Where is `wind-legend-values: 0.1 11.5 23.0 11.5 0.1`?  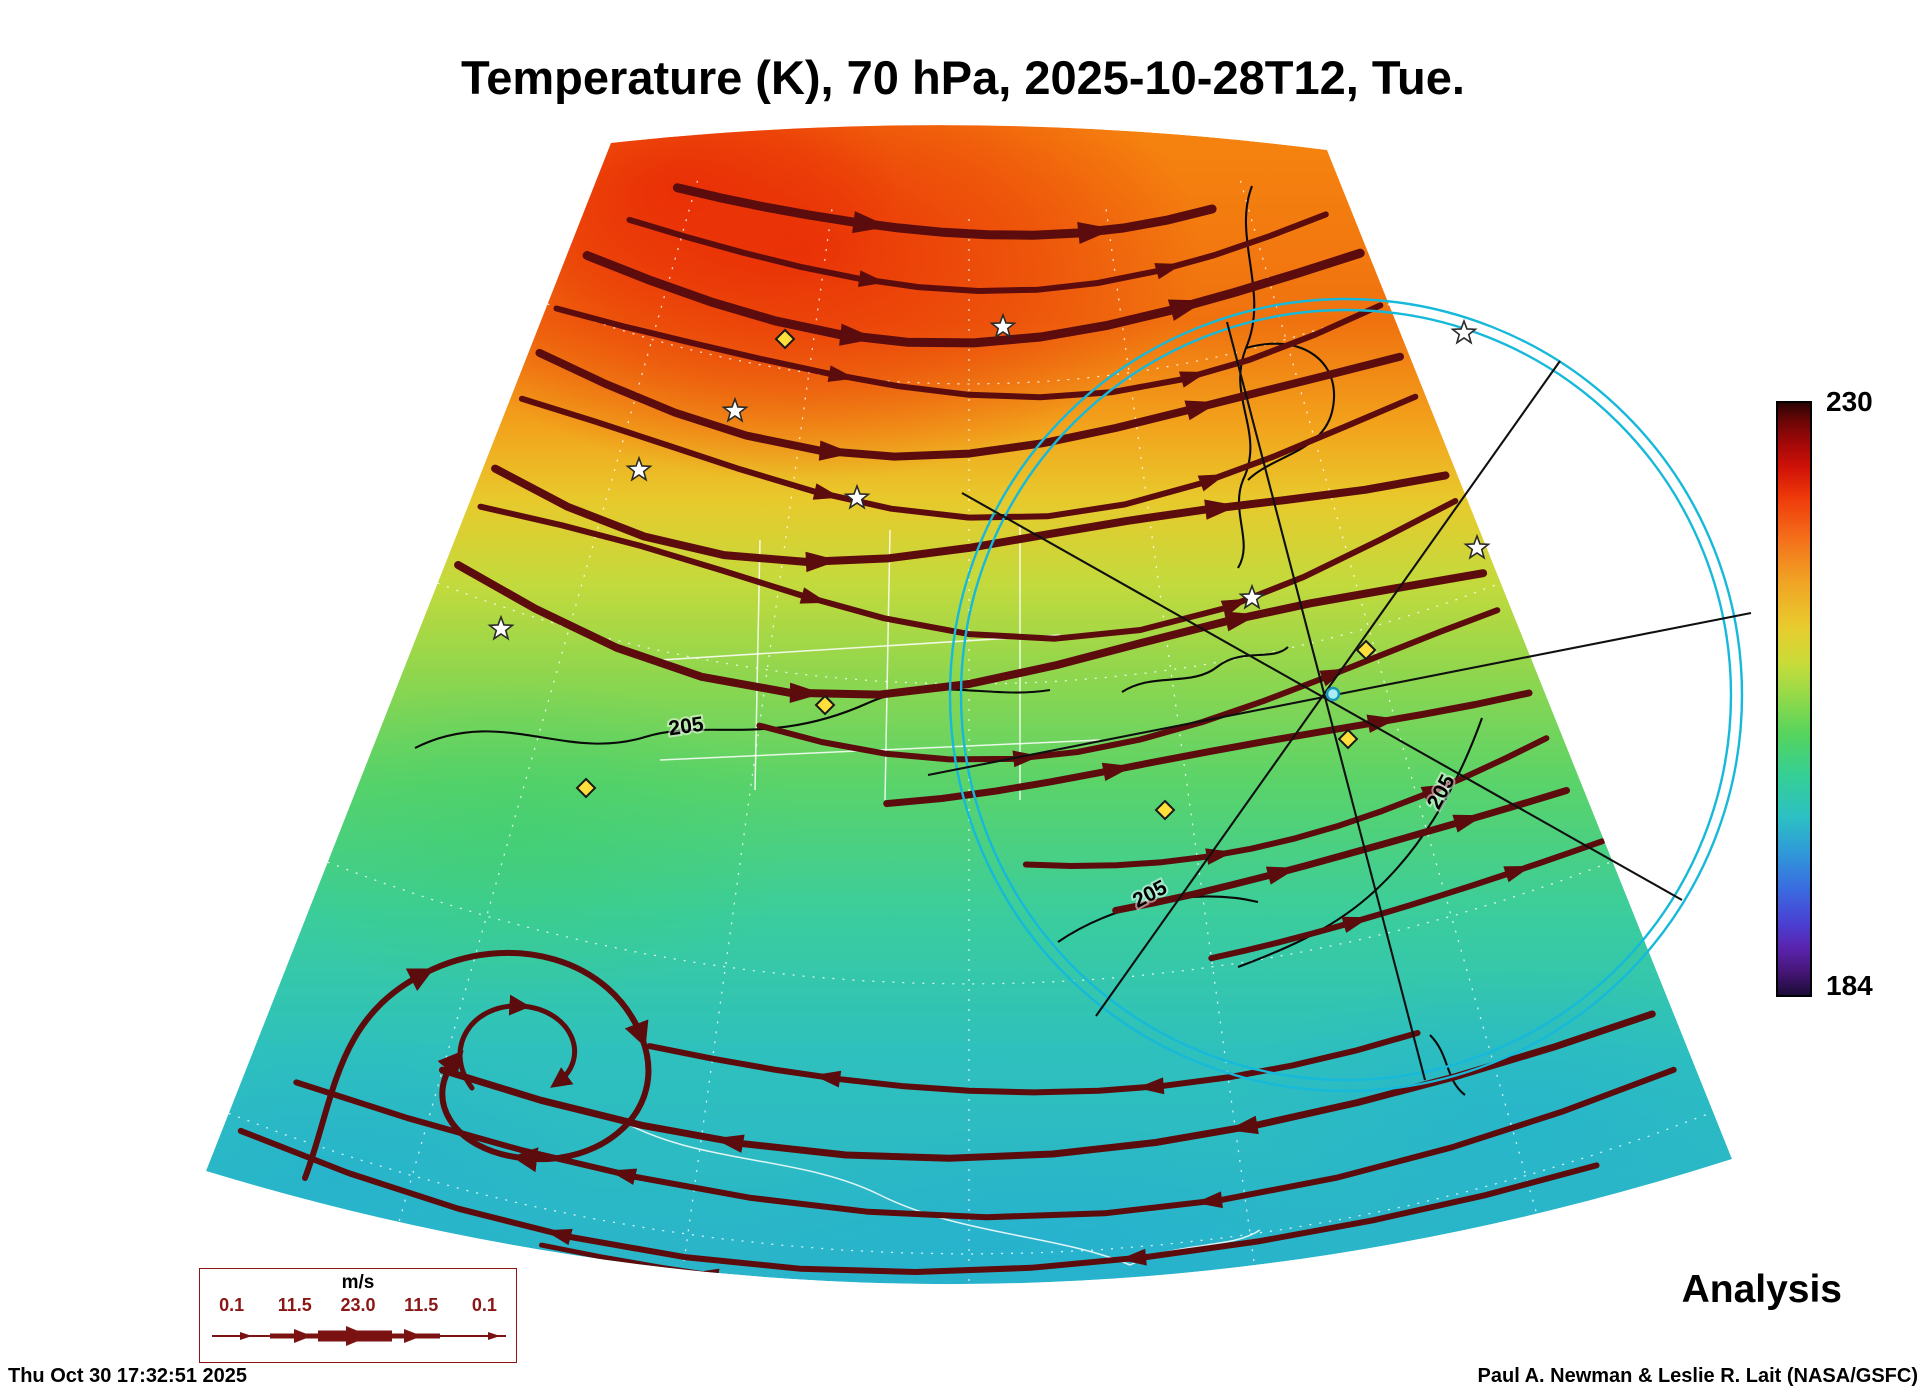 wind-legend-values: 0.1 11.5 23.0 11.5 0.1 is located at coordinates (358, 1305).